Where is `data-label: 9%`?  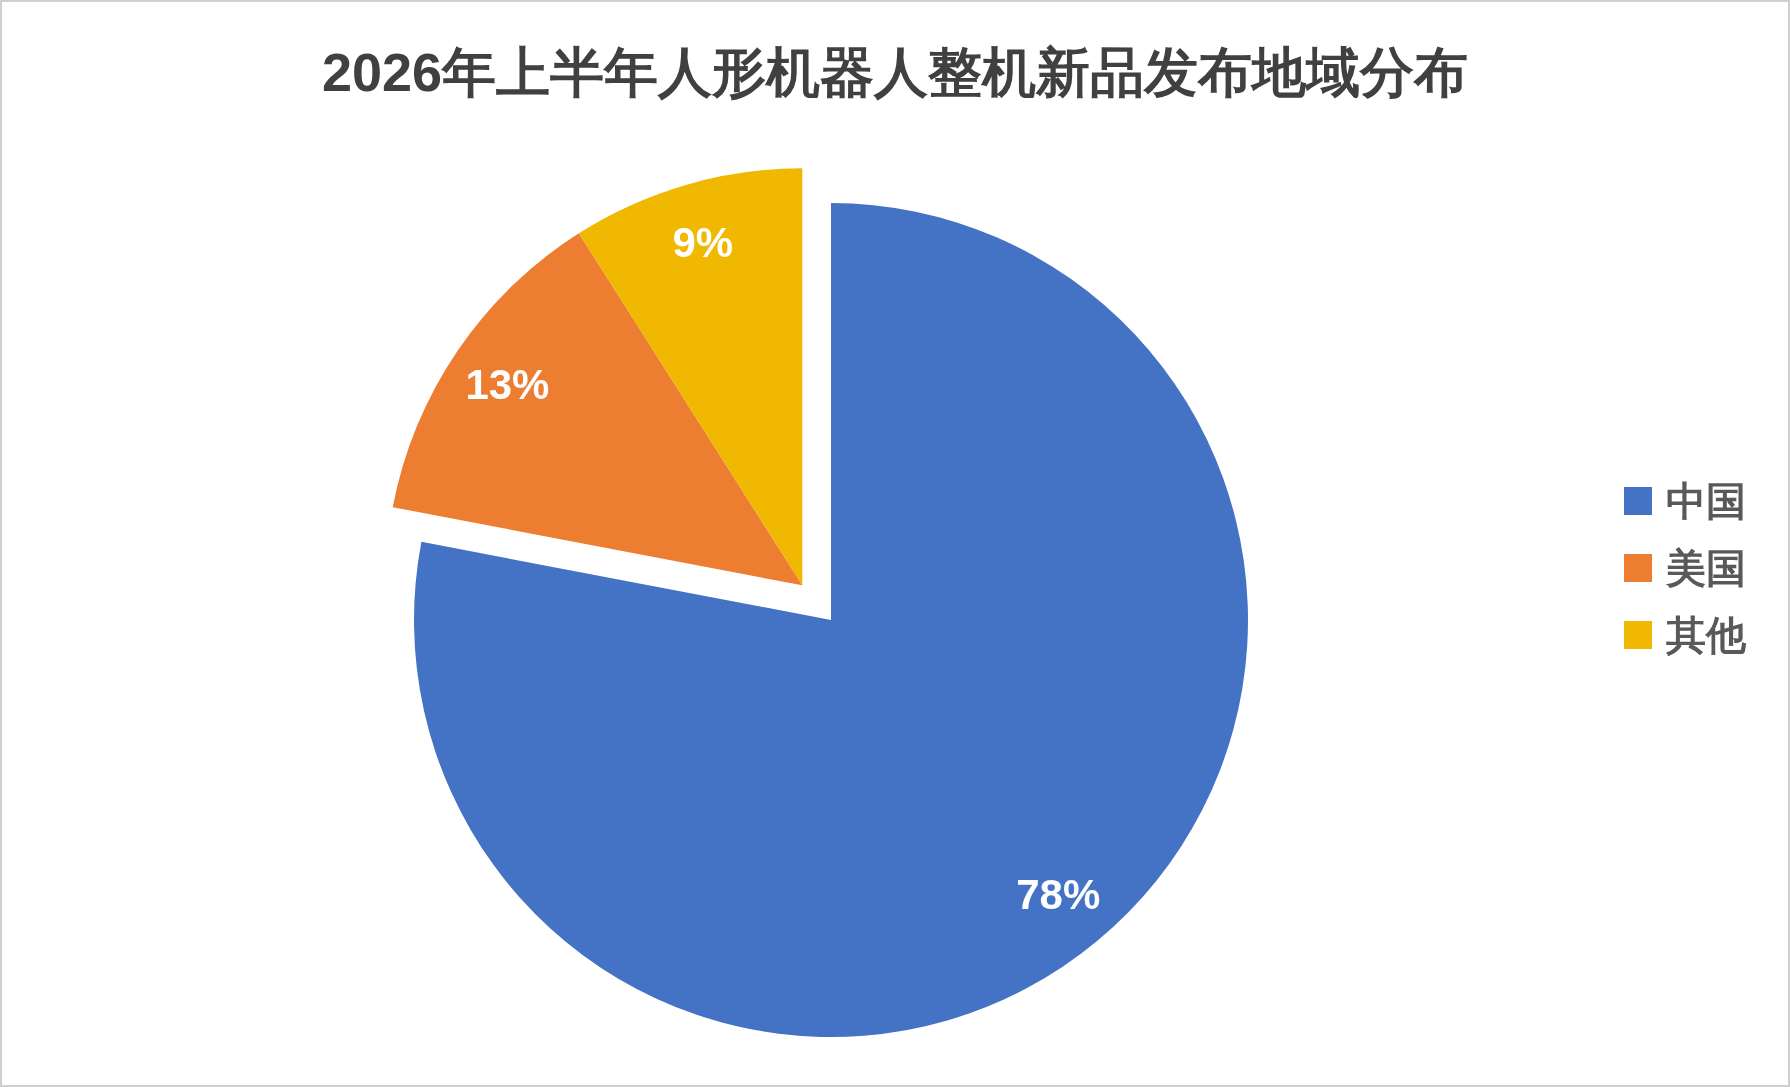 data-label: 9% is located at coordinates (703, 243).